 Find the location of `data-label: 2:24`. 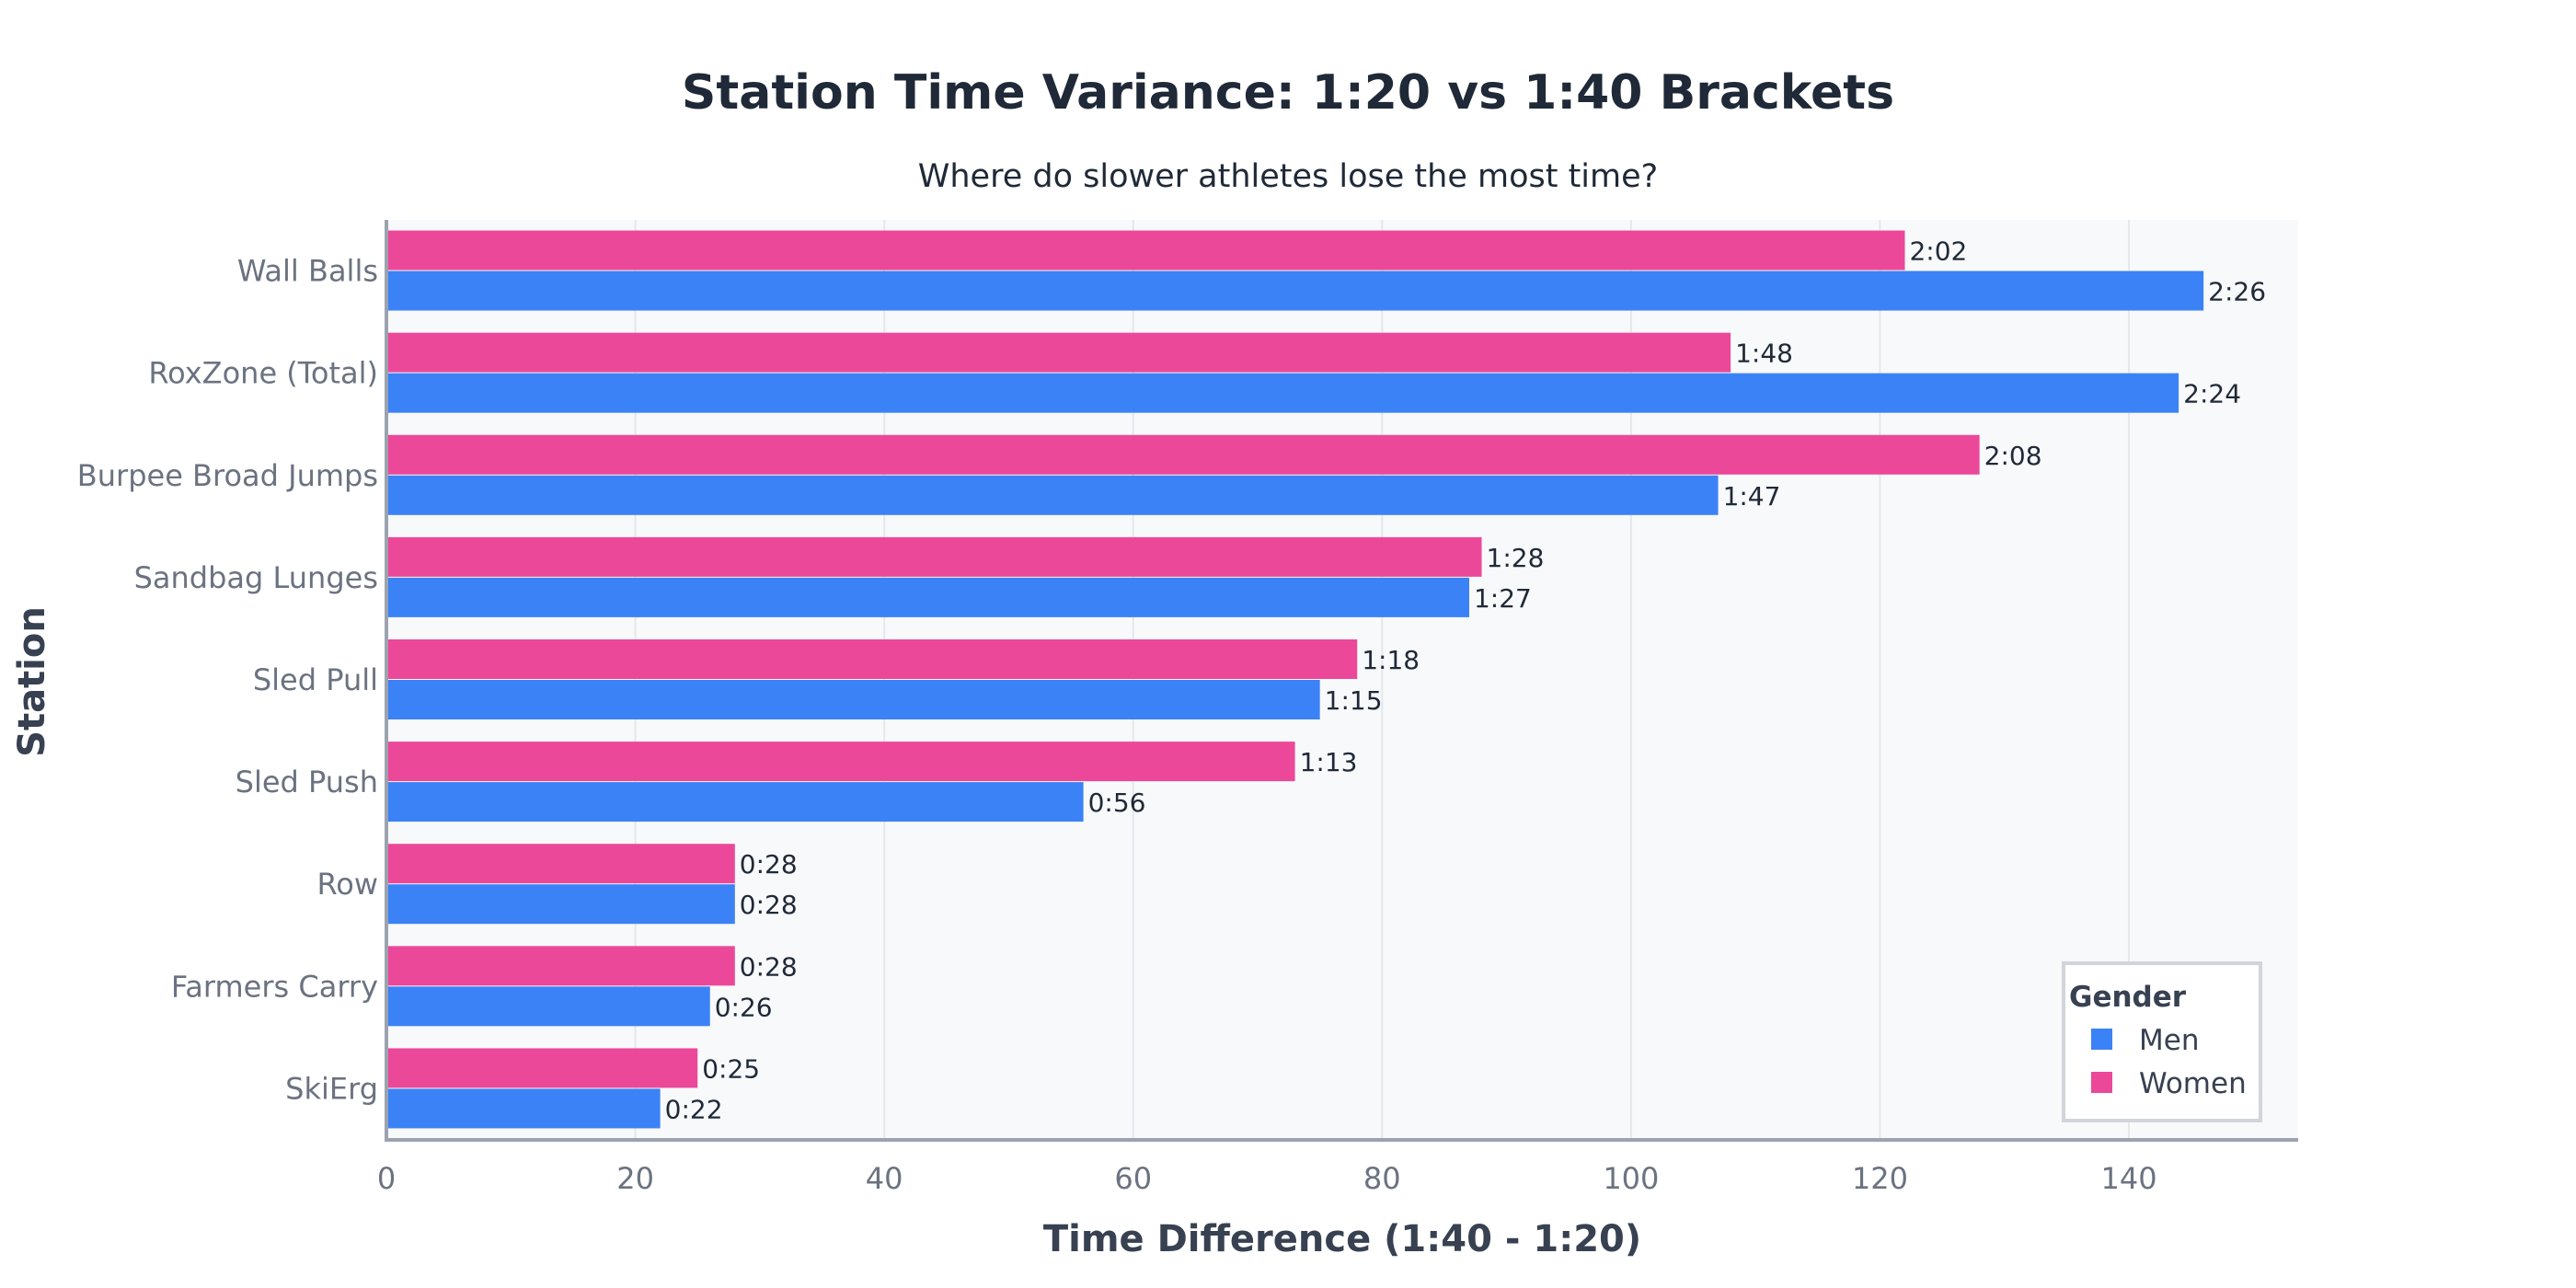

data-label: 2:24 is located at coordinates (2212, 394).